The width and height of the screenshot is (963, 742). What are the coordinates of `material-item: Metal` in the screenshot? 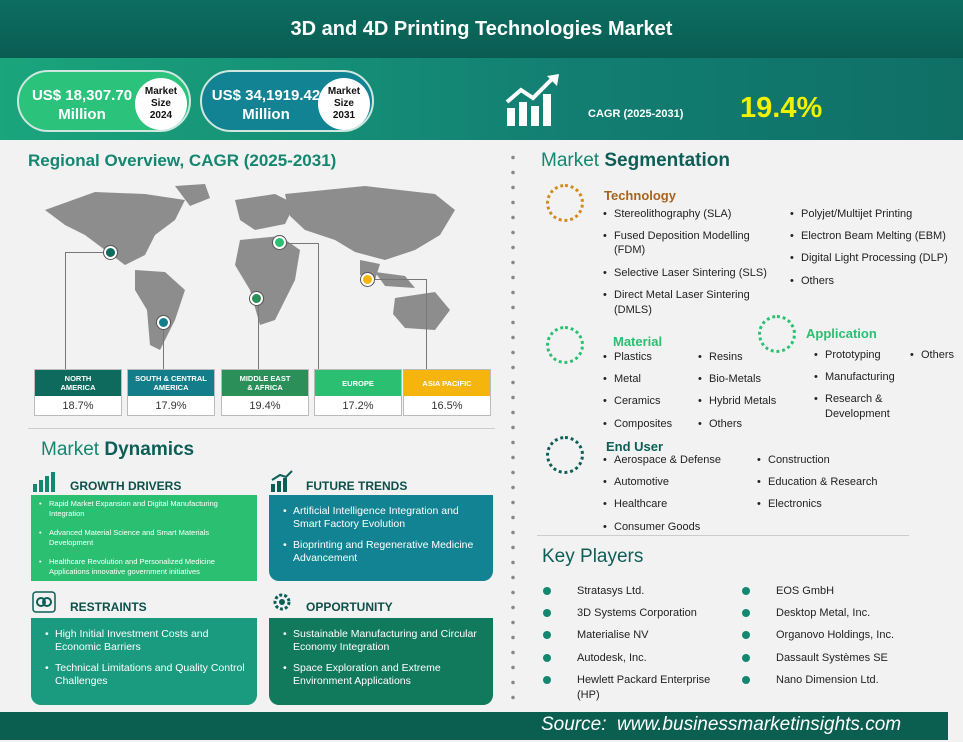 It's located at (622, 379).